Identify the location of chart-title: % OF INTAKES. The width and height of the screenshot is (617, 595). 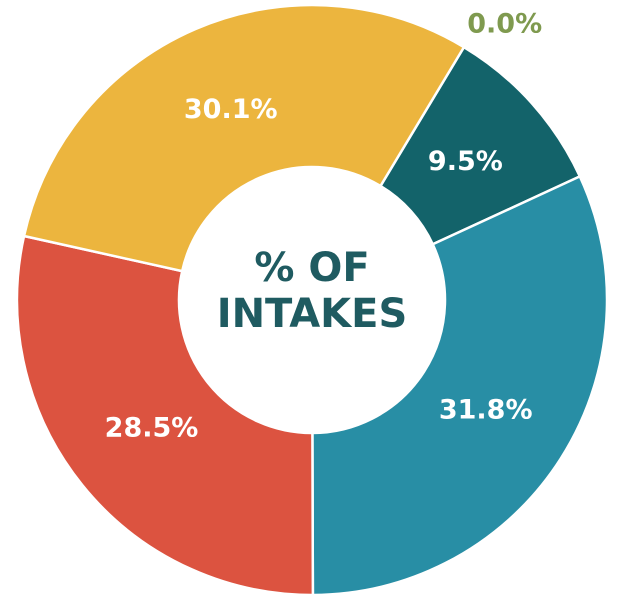
(312, 291).